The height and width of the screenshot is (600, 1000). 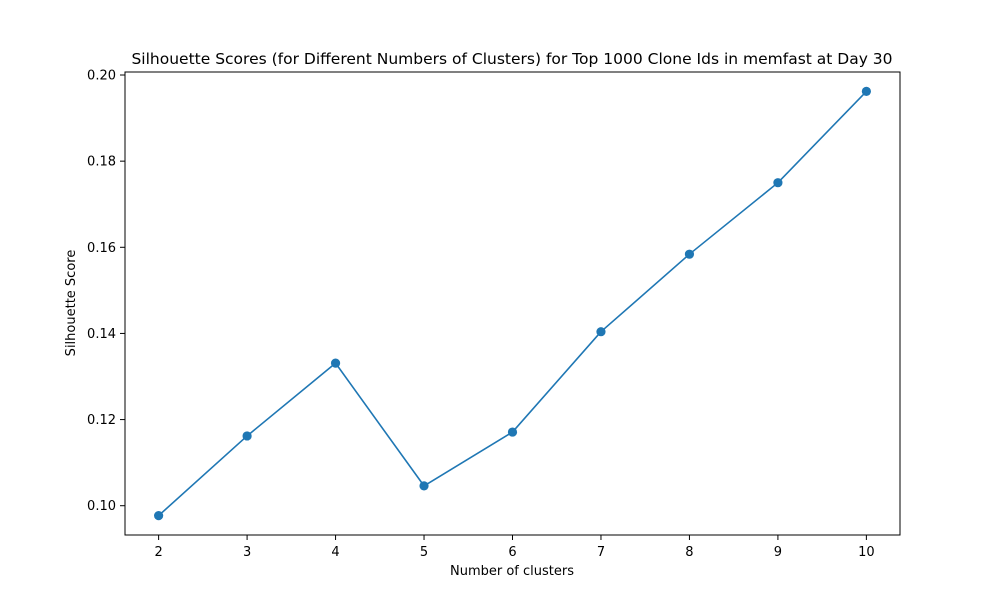 I want to click on x-axis-label: Number of clusters, so click(x=512, y=571).